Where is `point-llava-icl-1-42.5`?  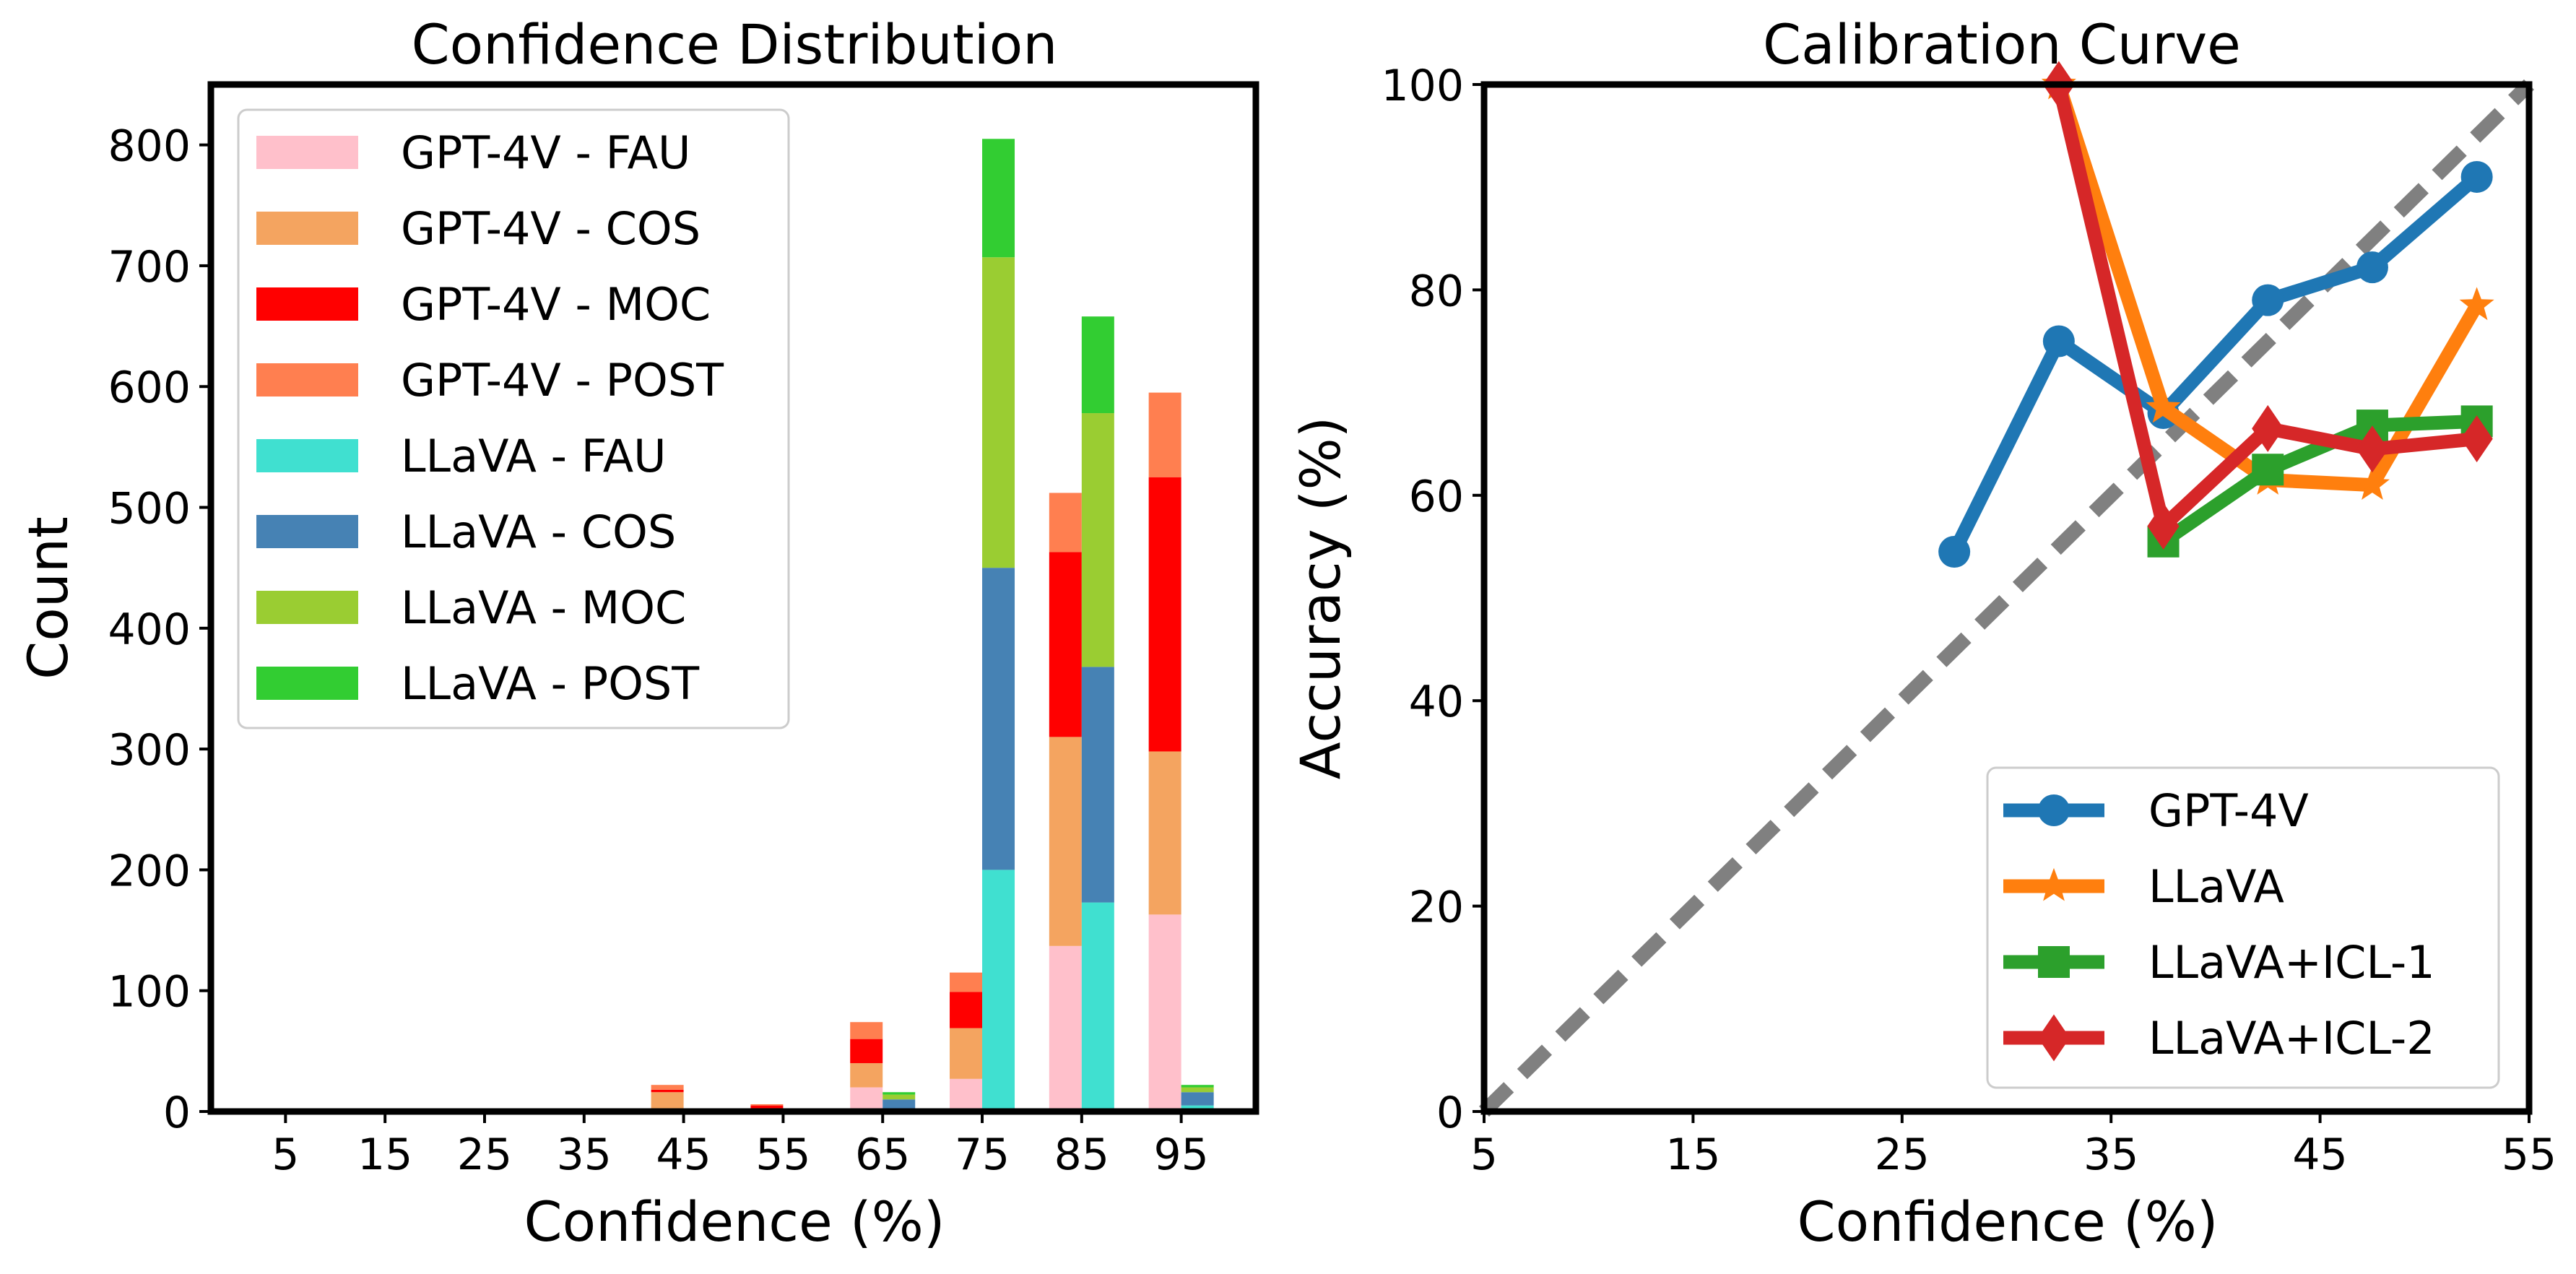
point-llava-icl-1-42.5 is located at coordinates (2268, 470).